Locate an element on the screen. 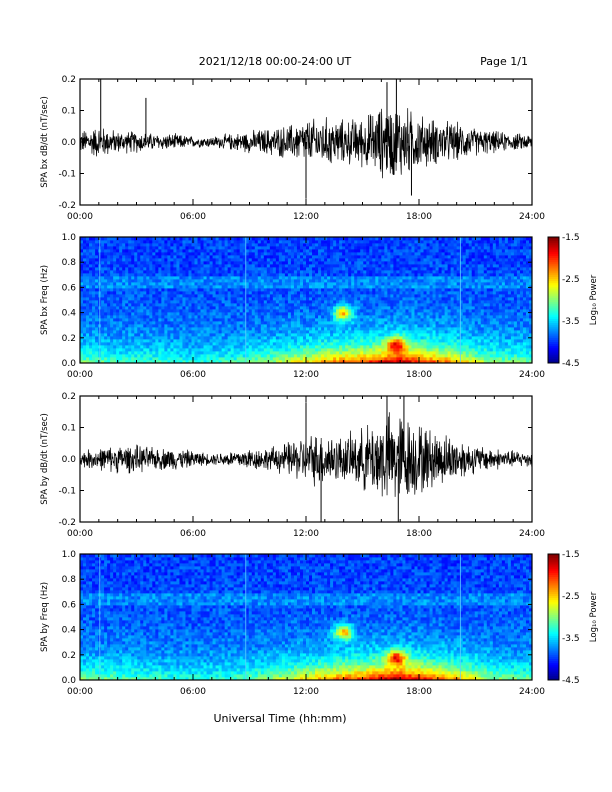  page-title: 2021/12/18 00:00-24:00 UT is located at coordinates (275, 61).